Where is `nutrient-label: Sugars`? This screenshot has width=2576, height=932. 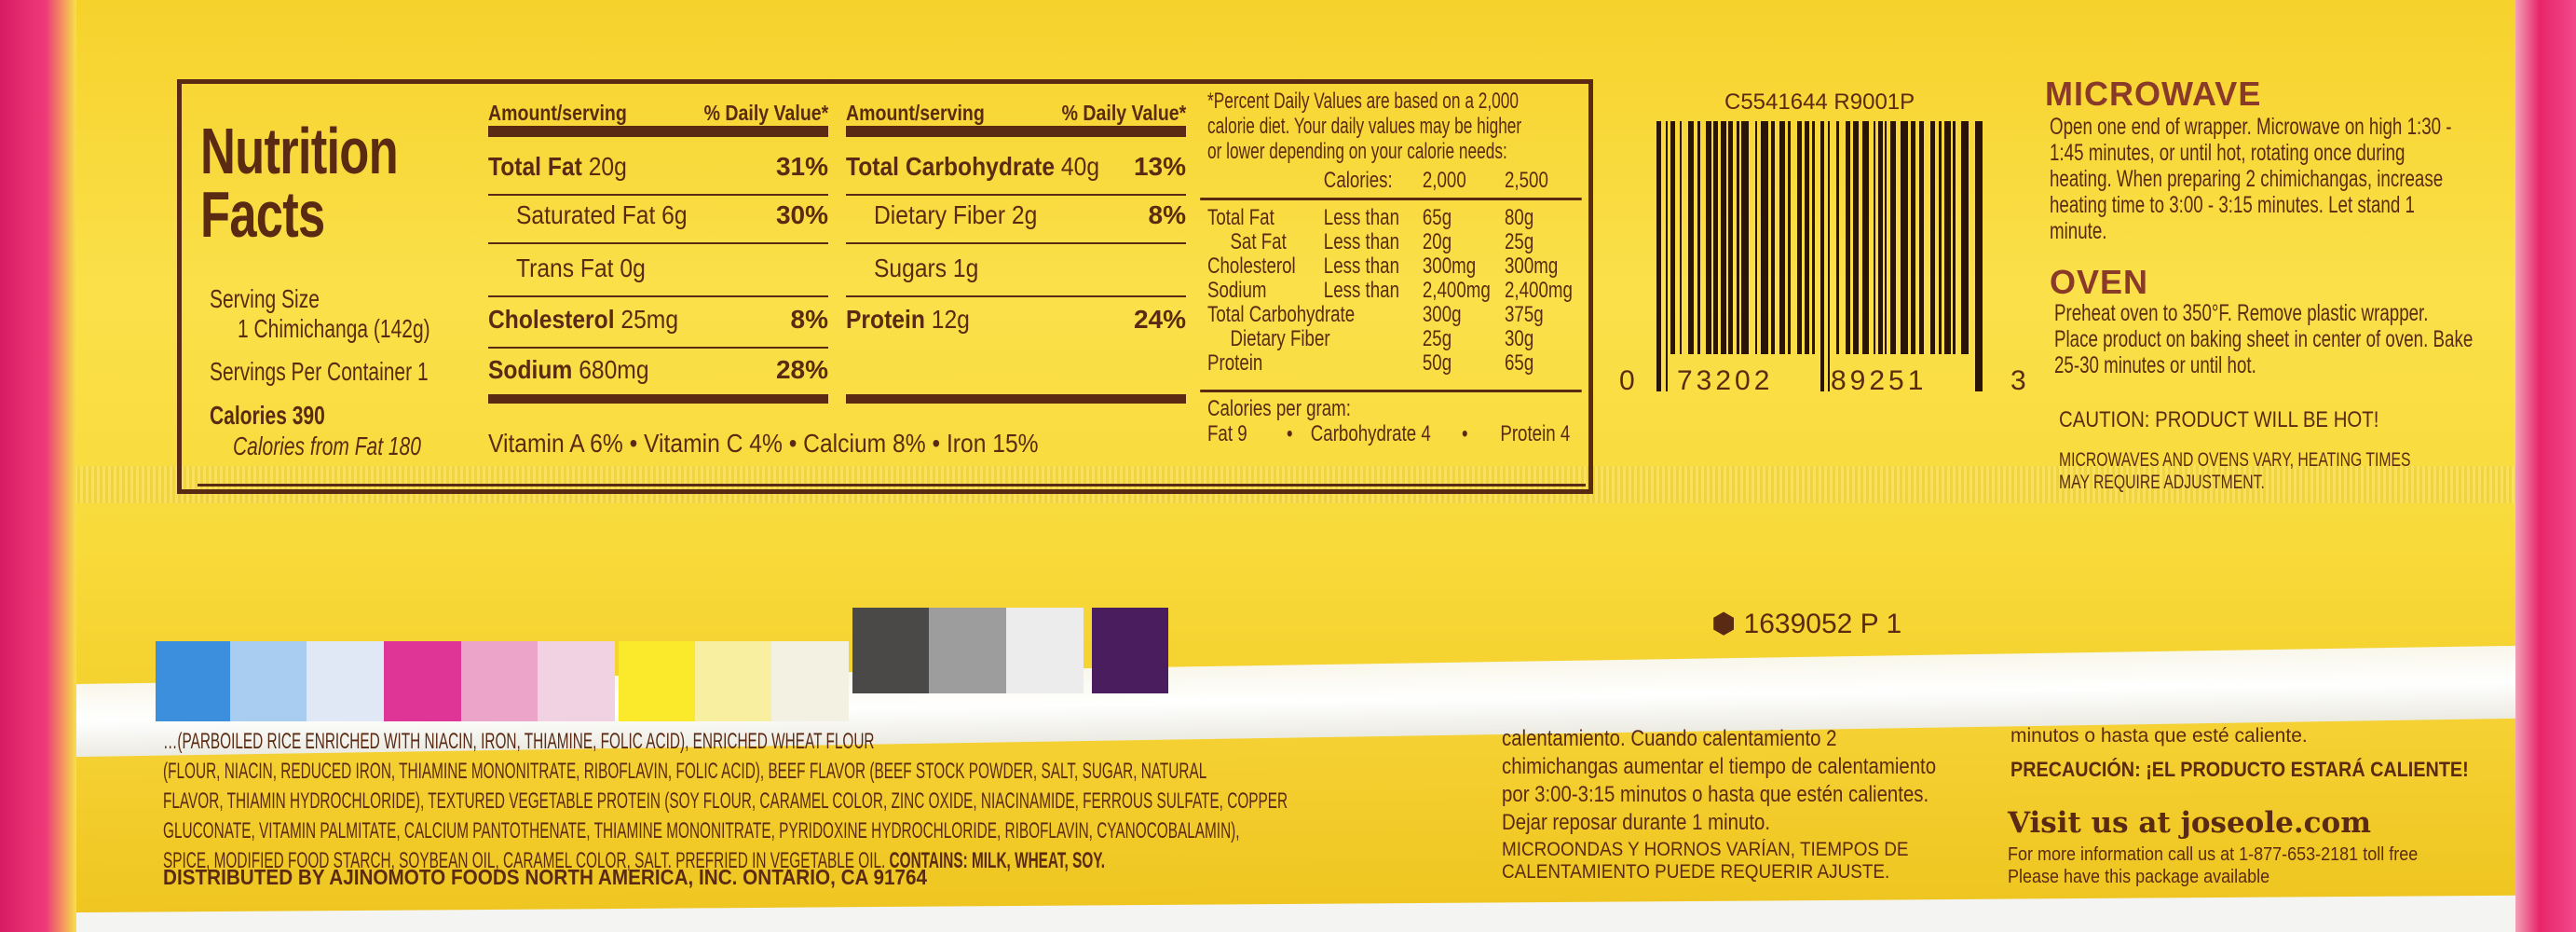 nutrient-label: Sugars is located at coordinates (910, 268).